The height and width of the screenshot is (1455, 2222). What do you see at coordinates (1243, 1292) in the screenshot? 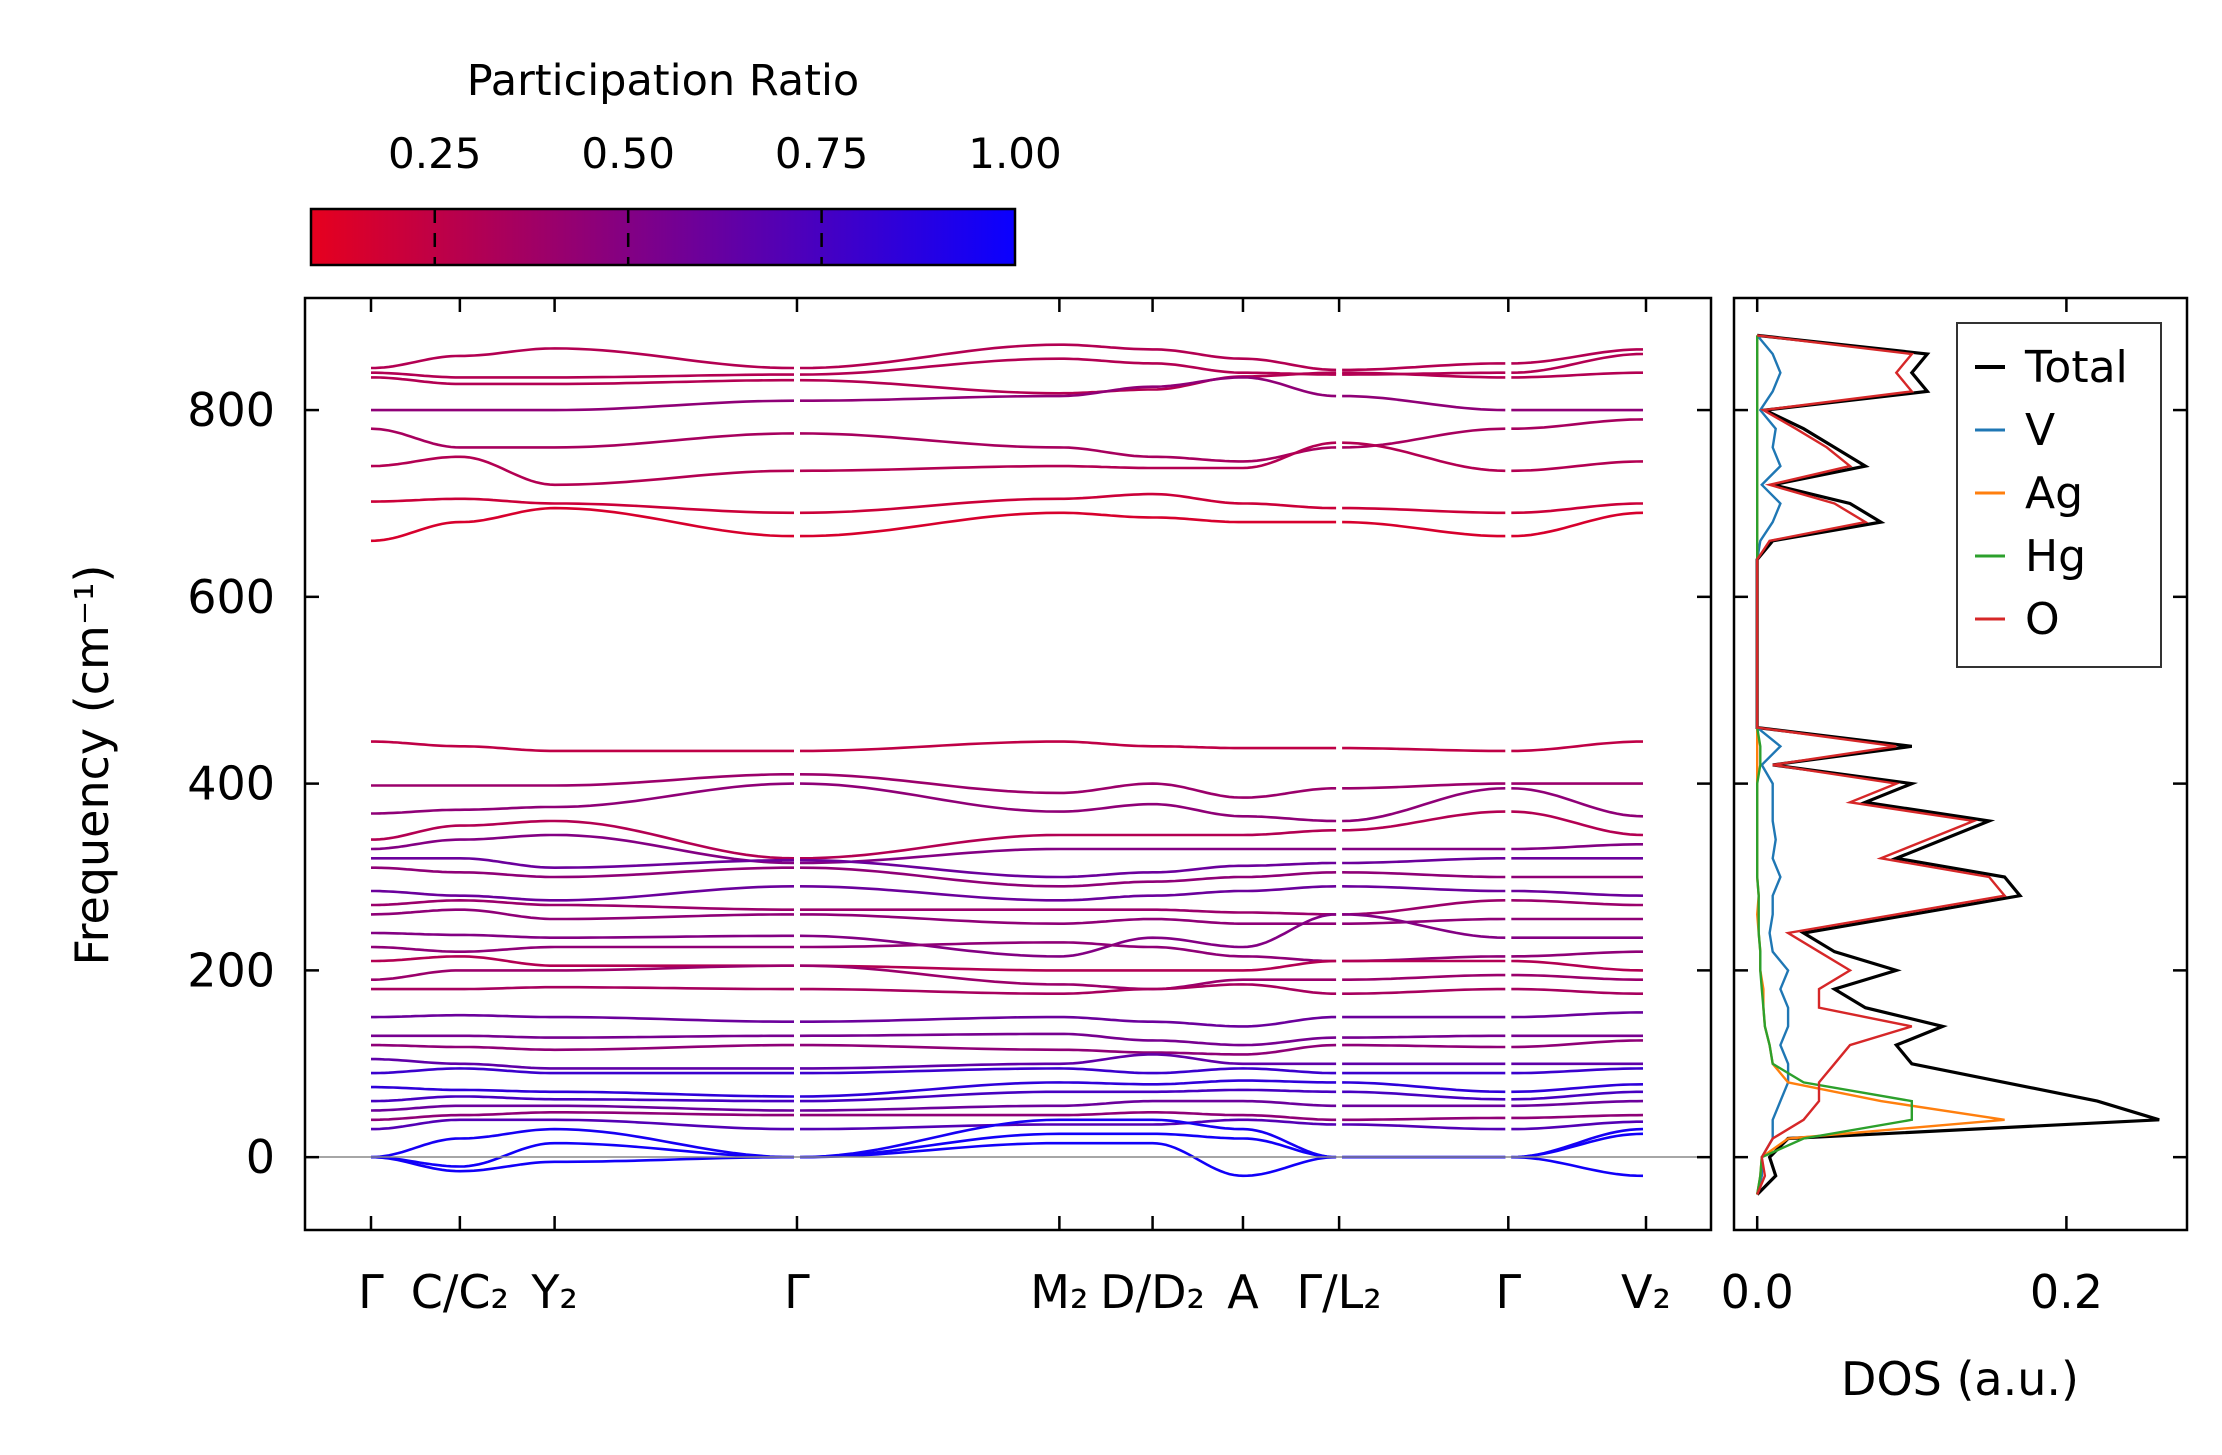
I see `kpoint-label: A` at bounding box center [1243, 1292].